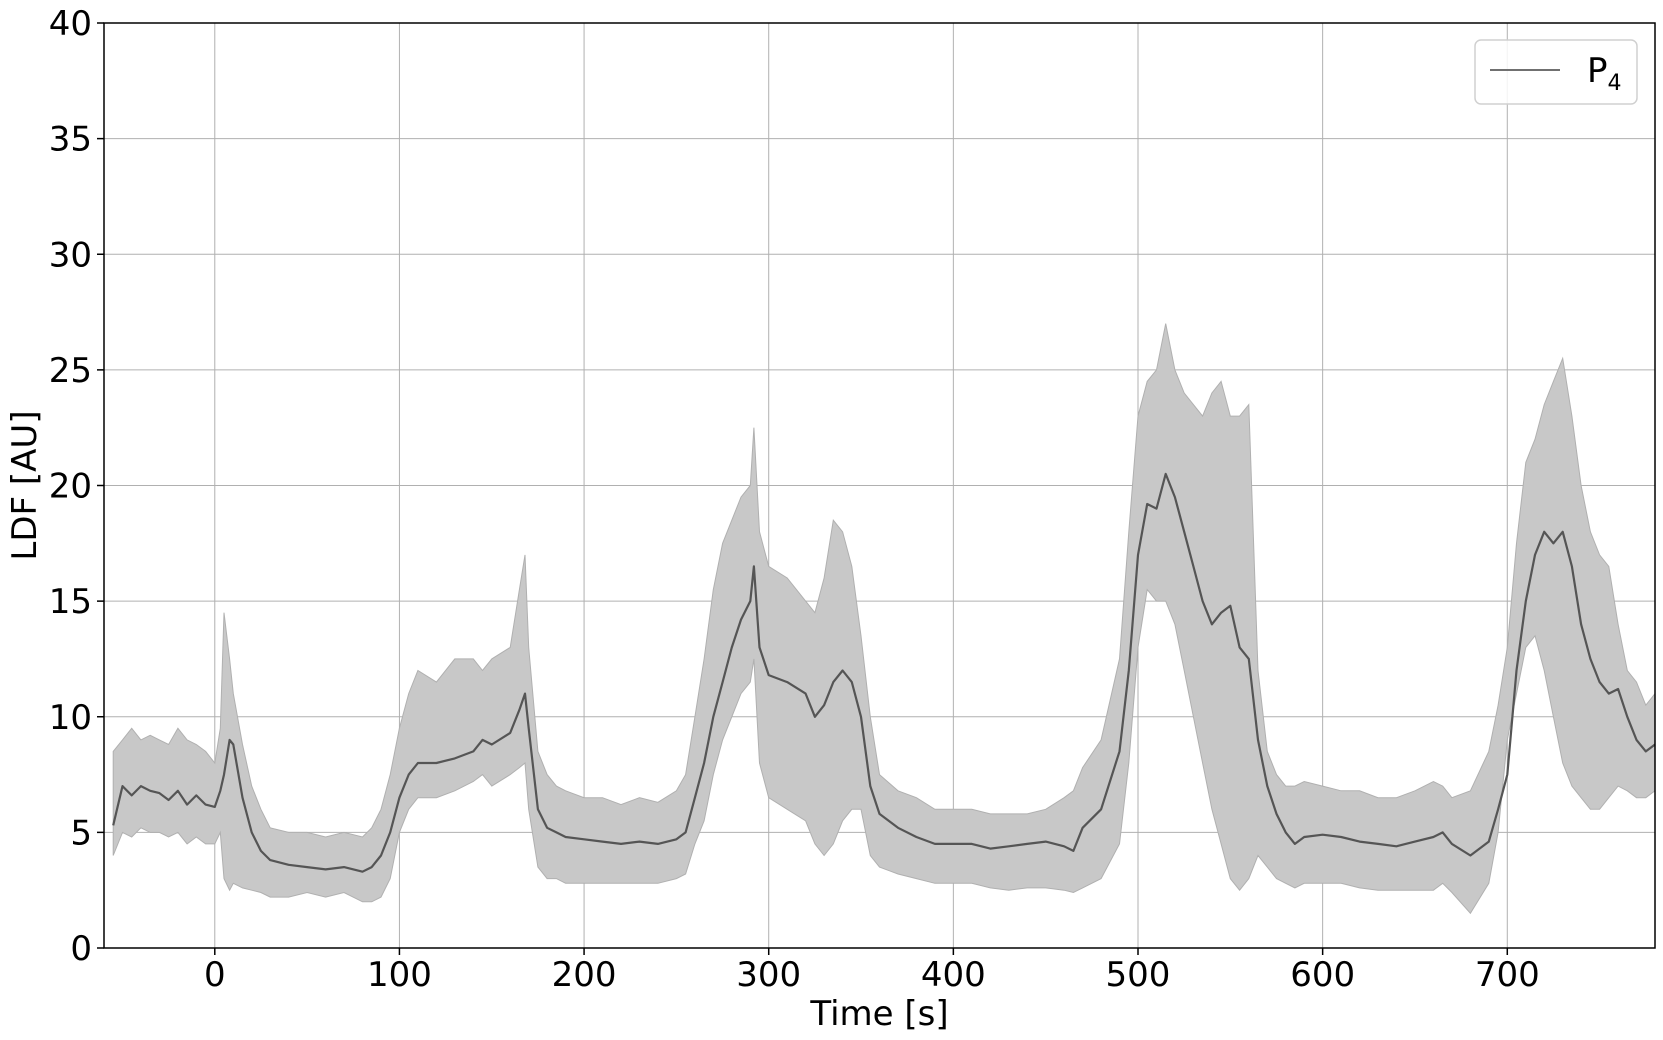 The height and width of the screenshot is (1040, 1663). I want to click on legend-series-subscript: 4, so click(1615, 83).